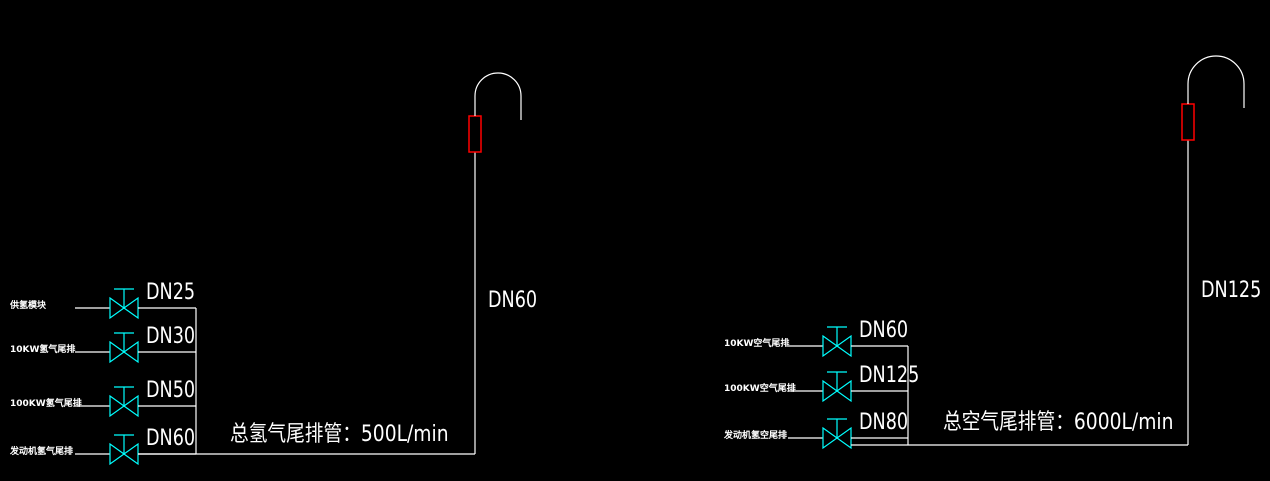  I want to click on main-pipe-title: 总氢气尾排管：500L/min, so click(339, 434).